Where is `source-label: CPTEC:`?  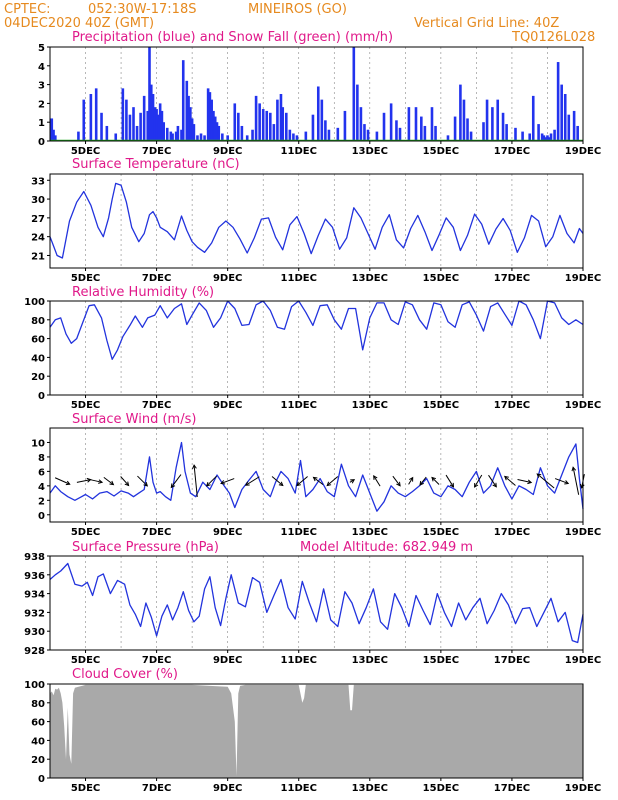 source-label: CPTEC: is located at coordinates (27, 9).